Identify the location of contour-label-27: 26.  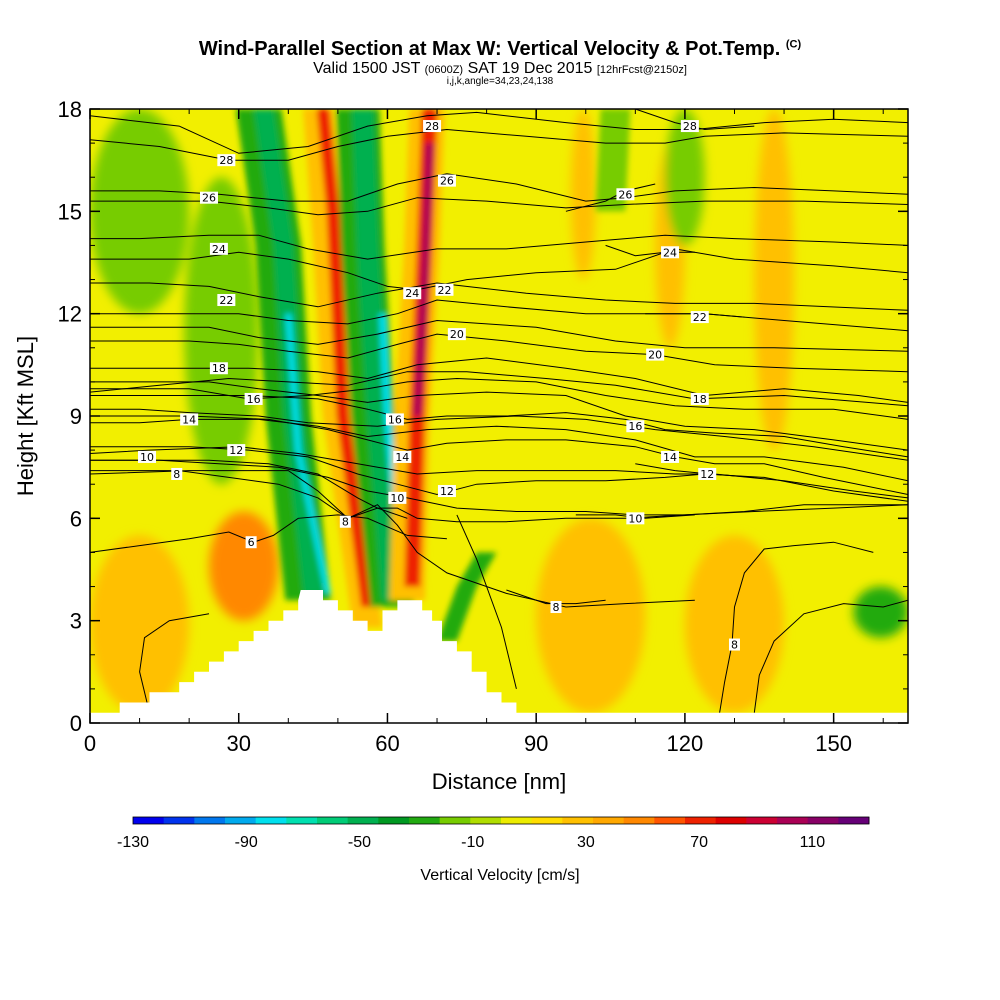
(209, 198).